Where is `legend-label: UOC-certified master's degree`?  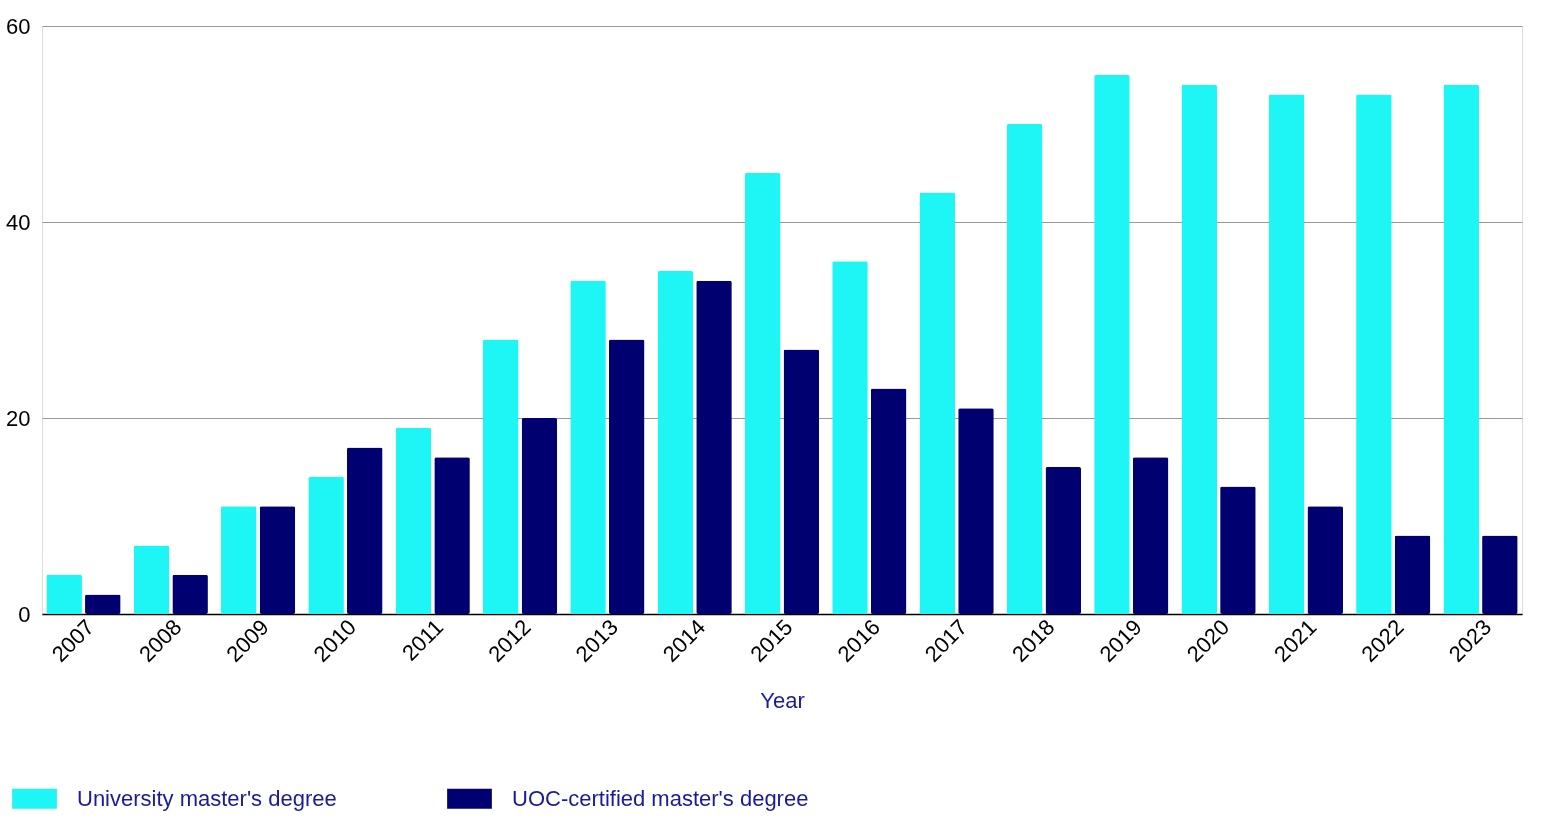 legend-label: UOC-certified master's degree is located at coordinates (660, 798).